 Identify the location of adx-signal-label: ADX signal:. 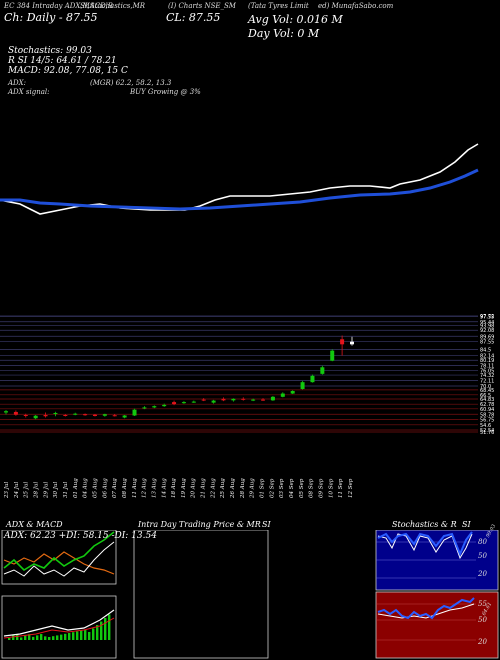
(29, 92).